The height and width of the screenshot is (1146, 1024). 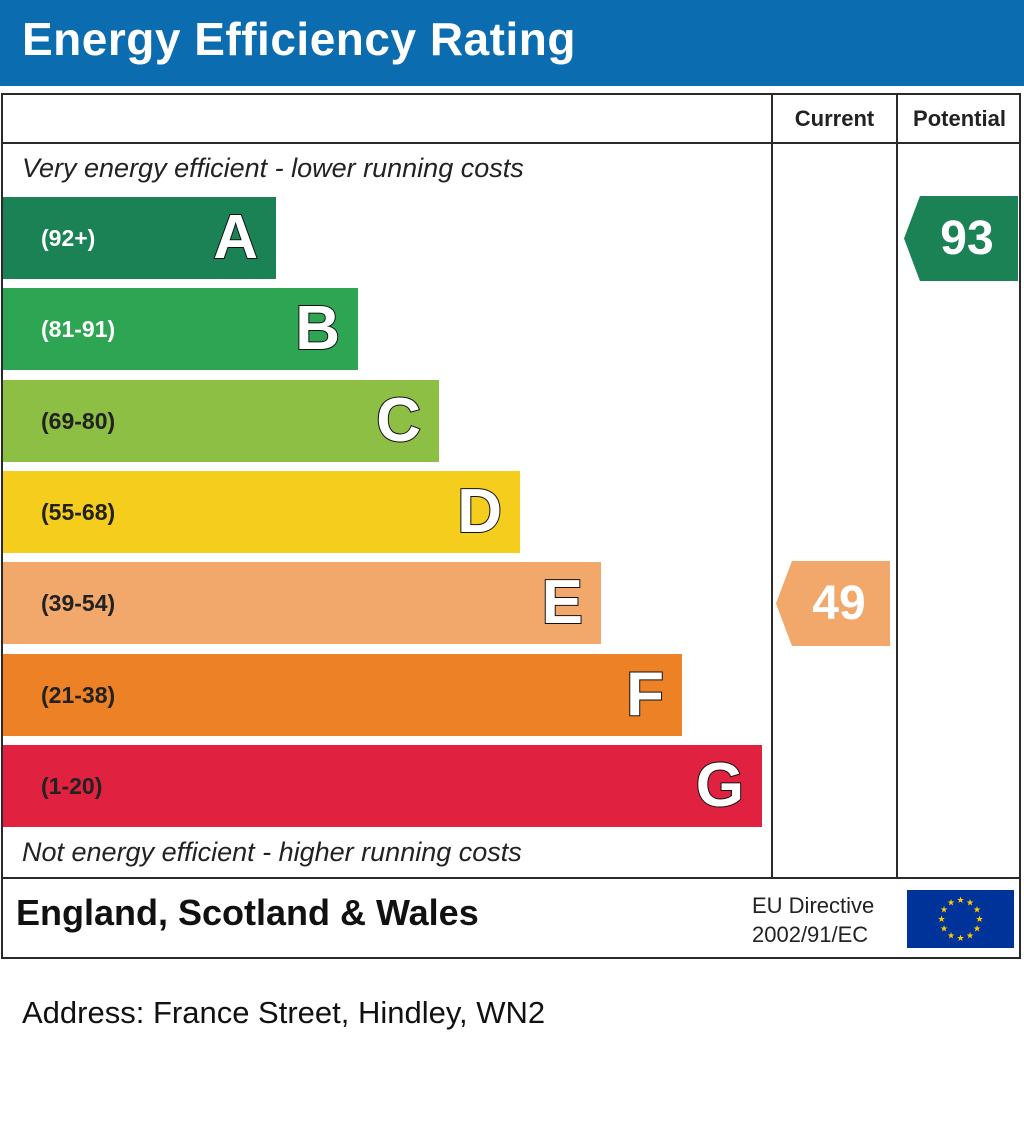 I want to click on band-a: (92+) A, so click(x=139, y=238).